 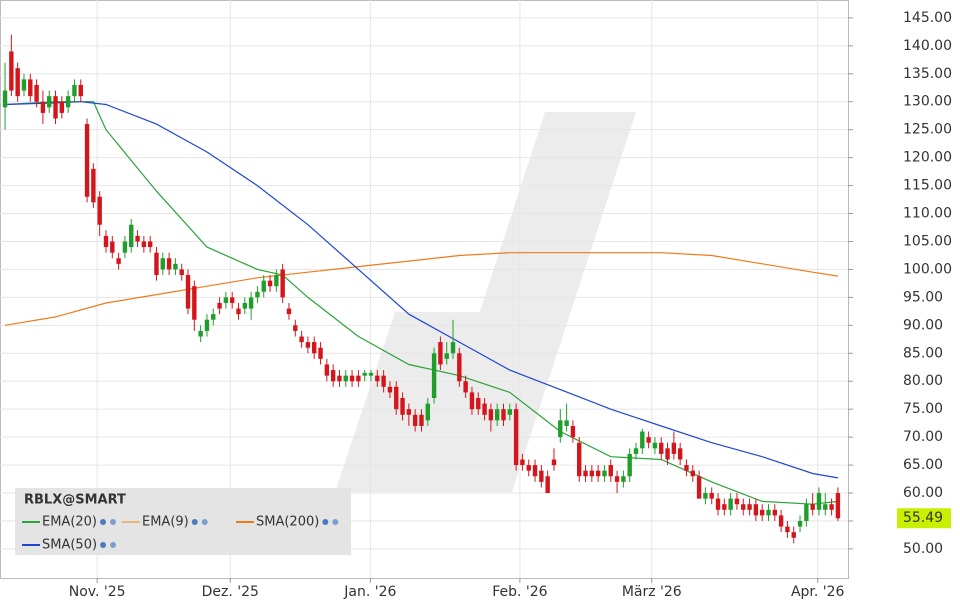 What do you see at coordinates (927, 241) in the screenshot?
I see `y-tick-label: 105.00` at bounding box center [927, 241].